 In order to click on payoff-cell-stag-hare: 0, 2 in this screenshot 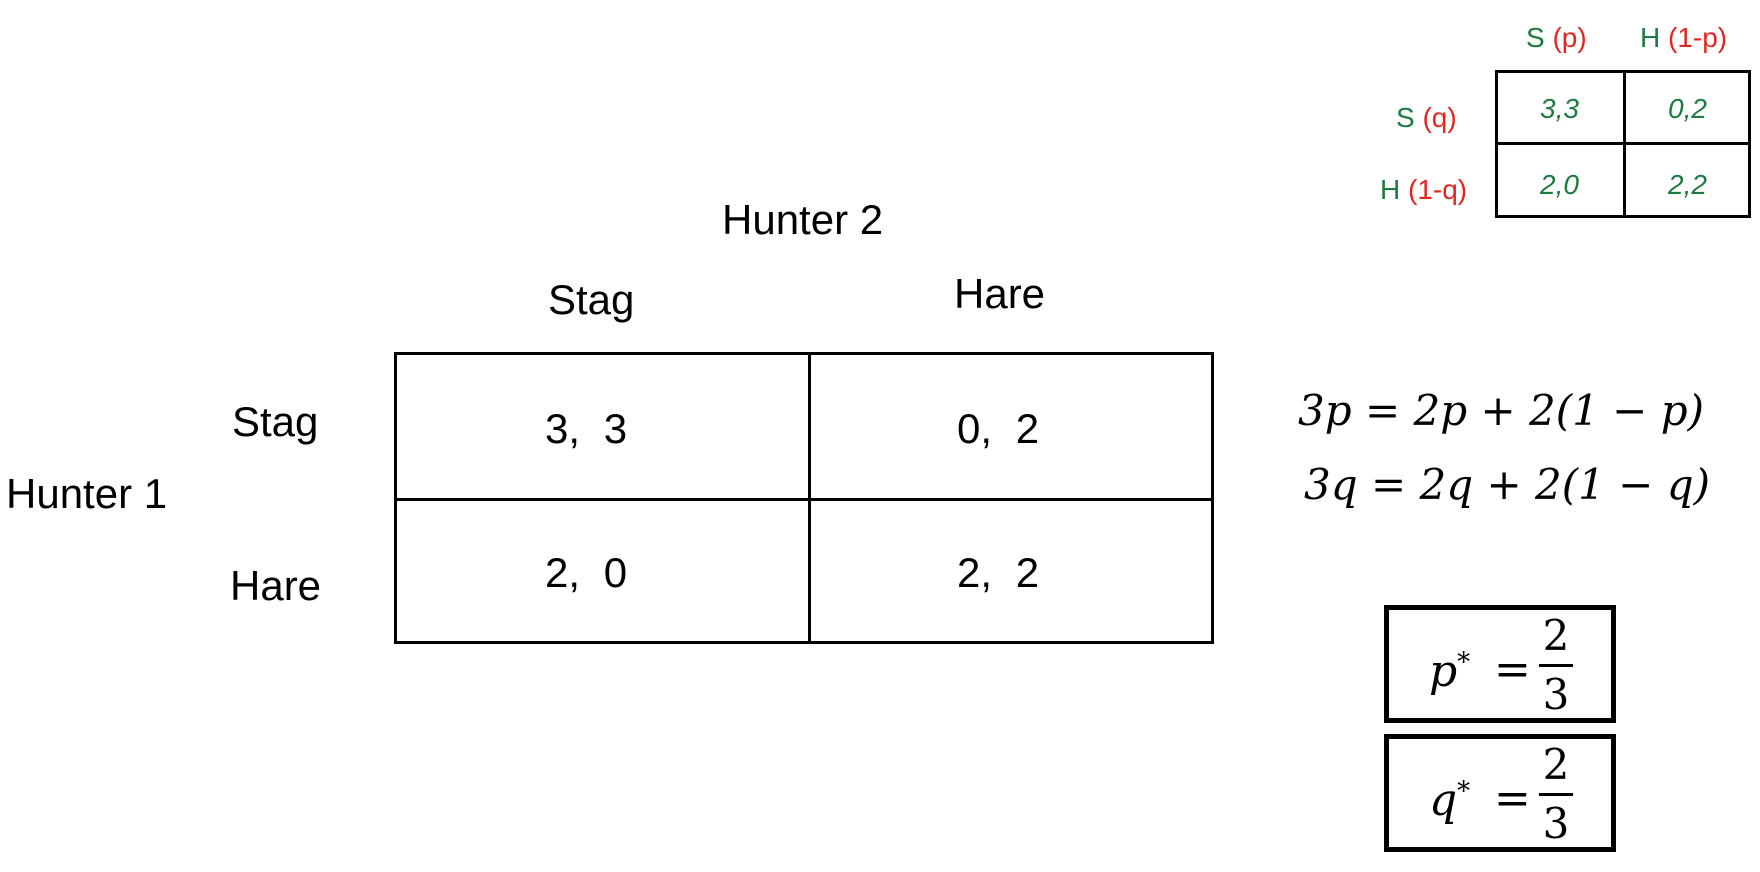, I will do `click(998, 428)`.